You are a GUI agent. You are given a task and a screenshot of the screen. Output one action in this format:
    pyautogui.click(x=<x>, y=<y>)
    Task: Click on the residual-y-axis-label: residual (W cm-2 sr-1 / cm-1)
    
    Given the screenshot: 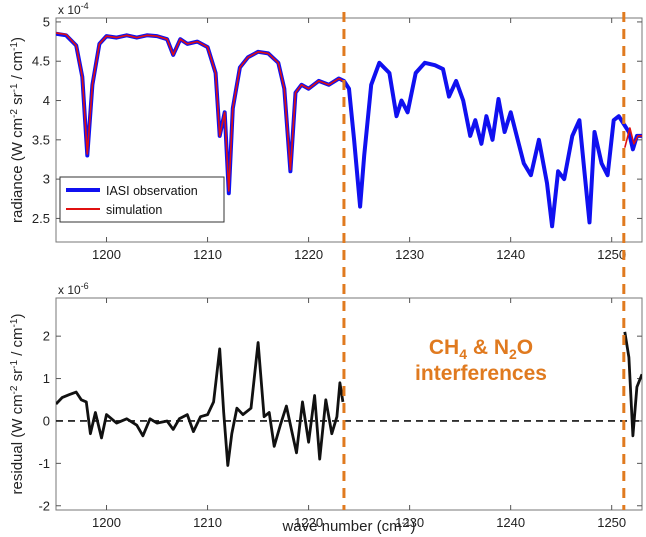 What is the action you would take?
    pyautogui.click(x=17, y=404)
    